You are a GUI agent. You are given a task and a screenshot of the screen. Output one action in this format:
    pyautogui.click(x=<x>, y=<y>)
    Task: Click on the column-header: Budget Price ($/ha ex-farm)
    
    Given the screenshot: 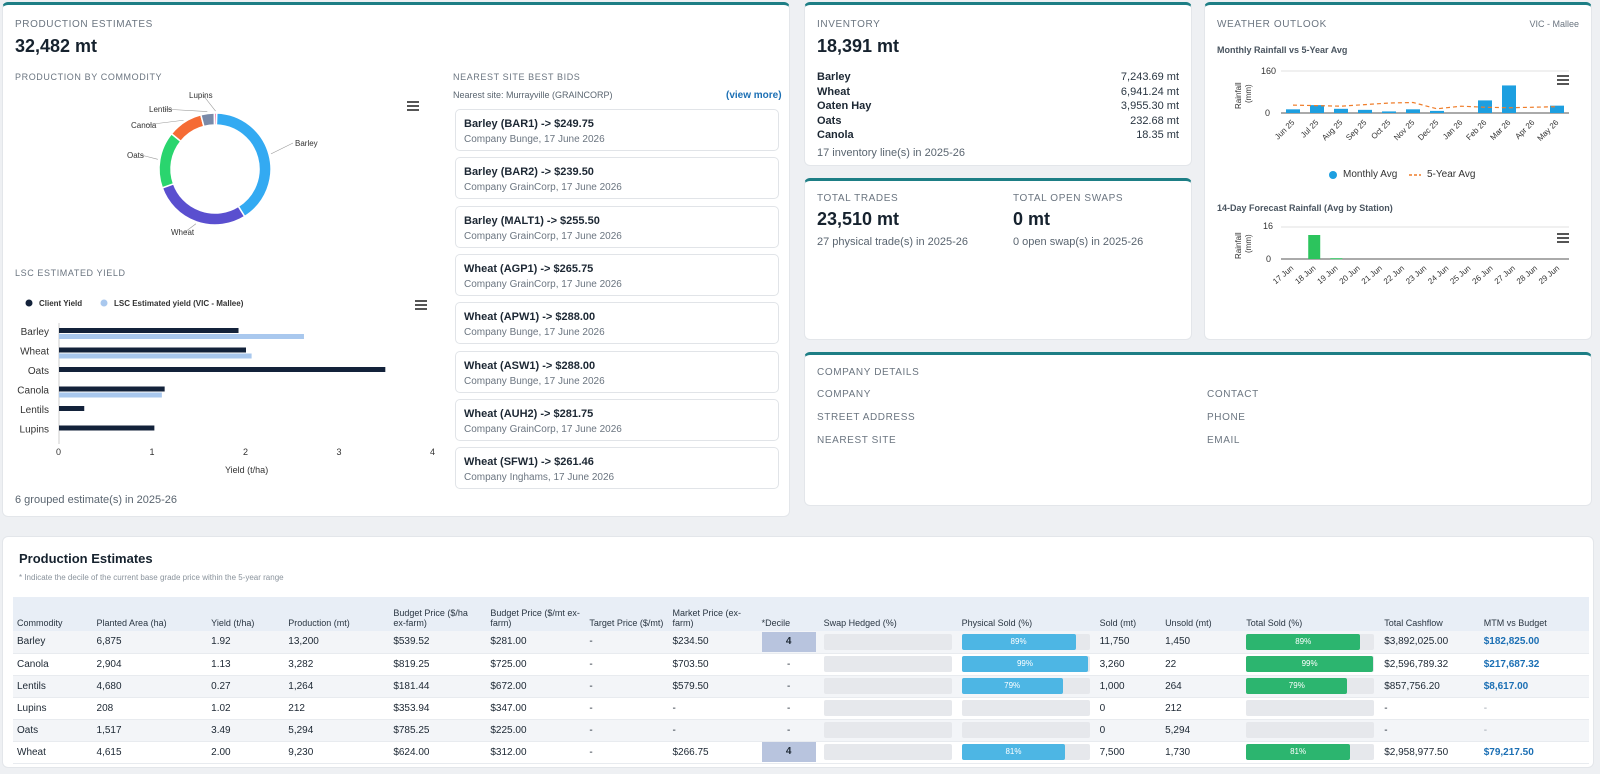 What is the action you would take?
    pyautogui.click(x=438, y=614)
    